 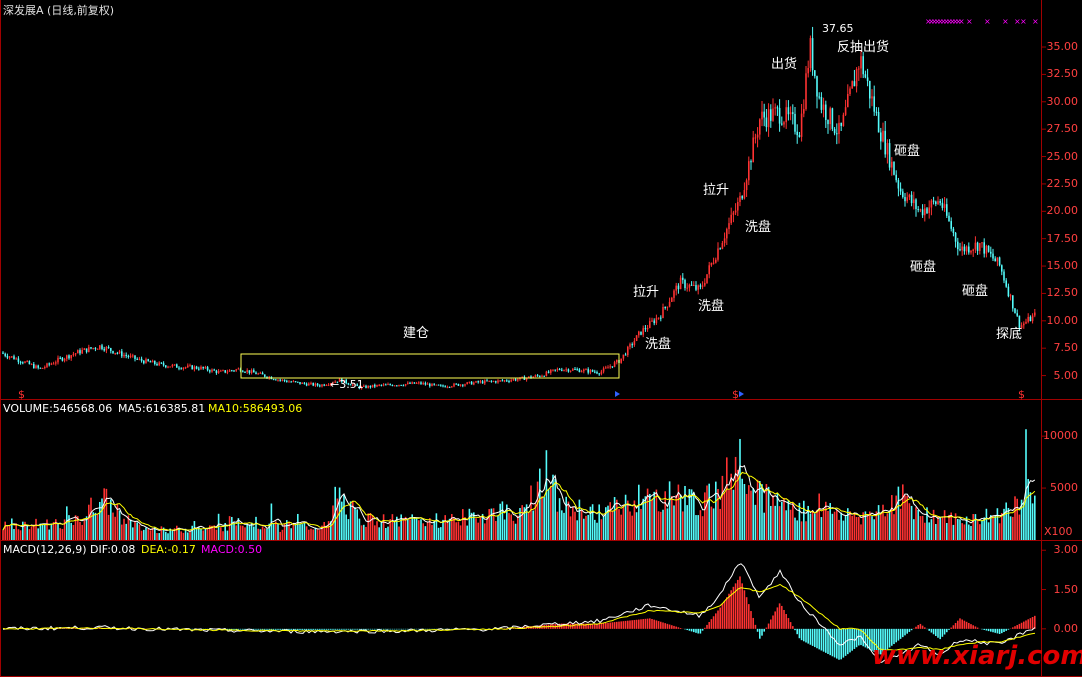 I want to click on price-tick-label: 22.50, so click(x=1062, y=183).